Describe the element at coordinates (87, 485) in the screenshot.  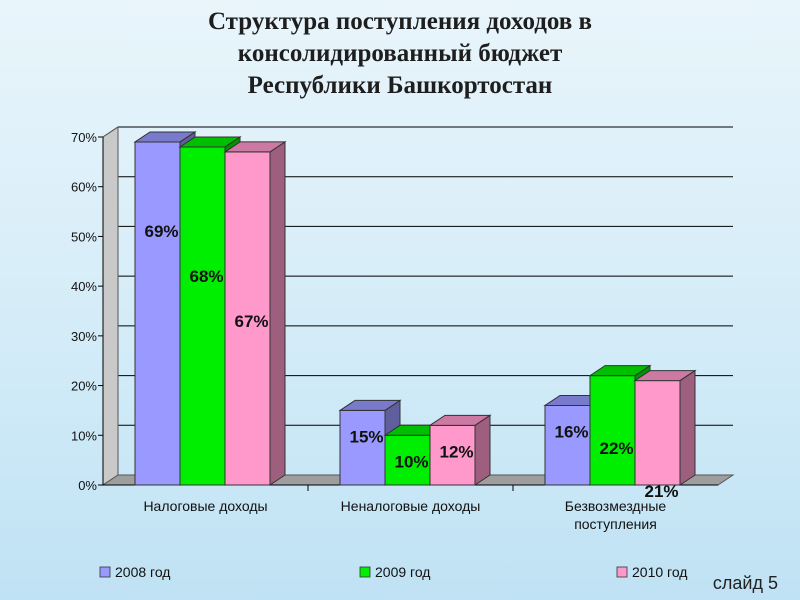
I see `y-tick-label: 0%` at that location.